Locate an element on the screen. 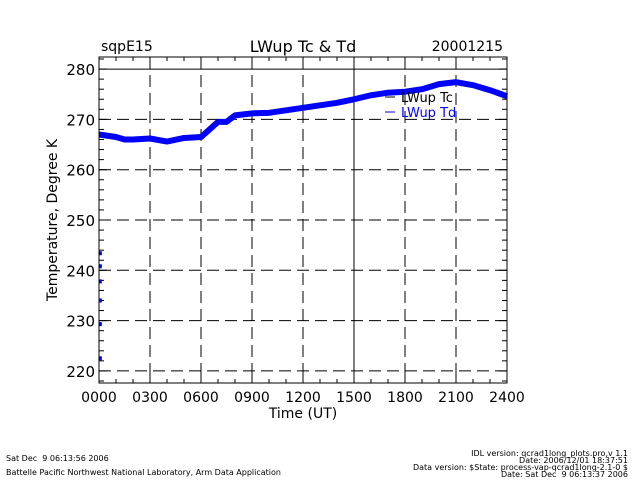 Image resolution: width=640 pixels, height=480 pixels. footer-timestamp: Sat Dec 9 06:13:56 2006 is located at coordinates (57, 458).